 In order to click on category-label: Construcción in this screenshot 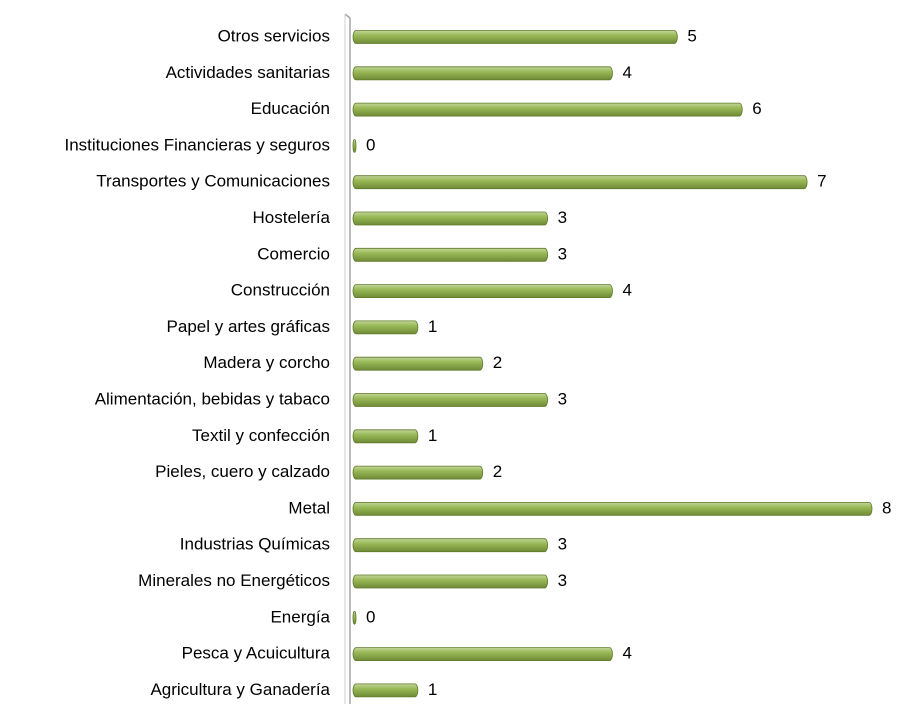, I will do `click(280, 290)`.